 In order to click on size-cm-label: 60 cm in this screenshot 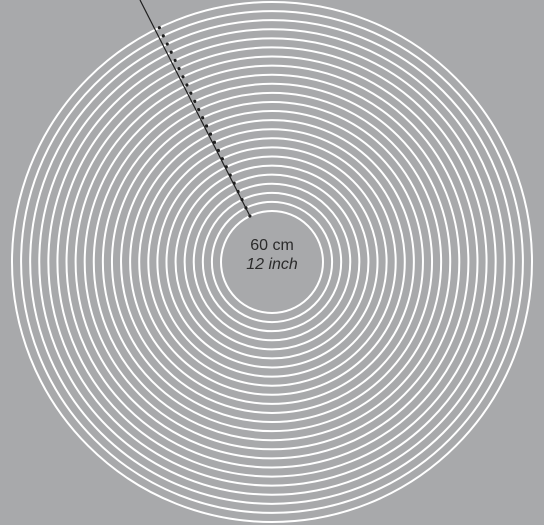, I will do `click(272, 245)`.